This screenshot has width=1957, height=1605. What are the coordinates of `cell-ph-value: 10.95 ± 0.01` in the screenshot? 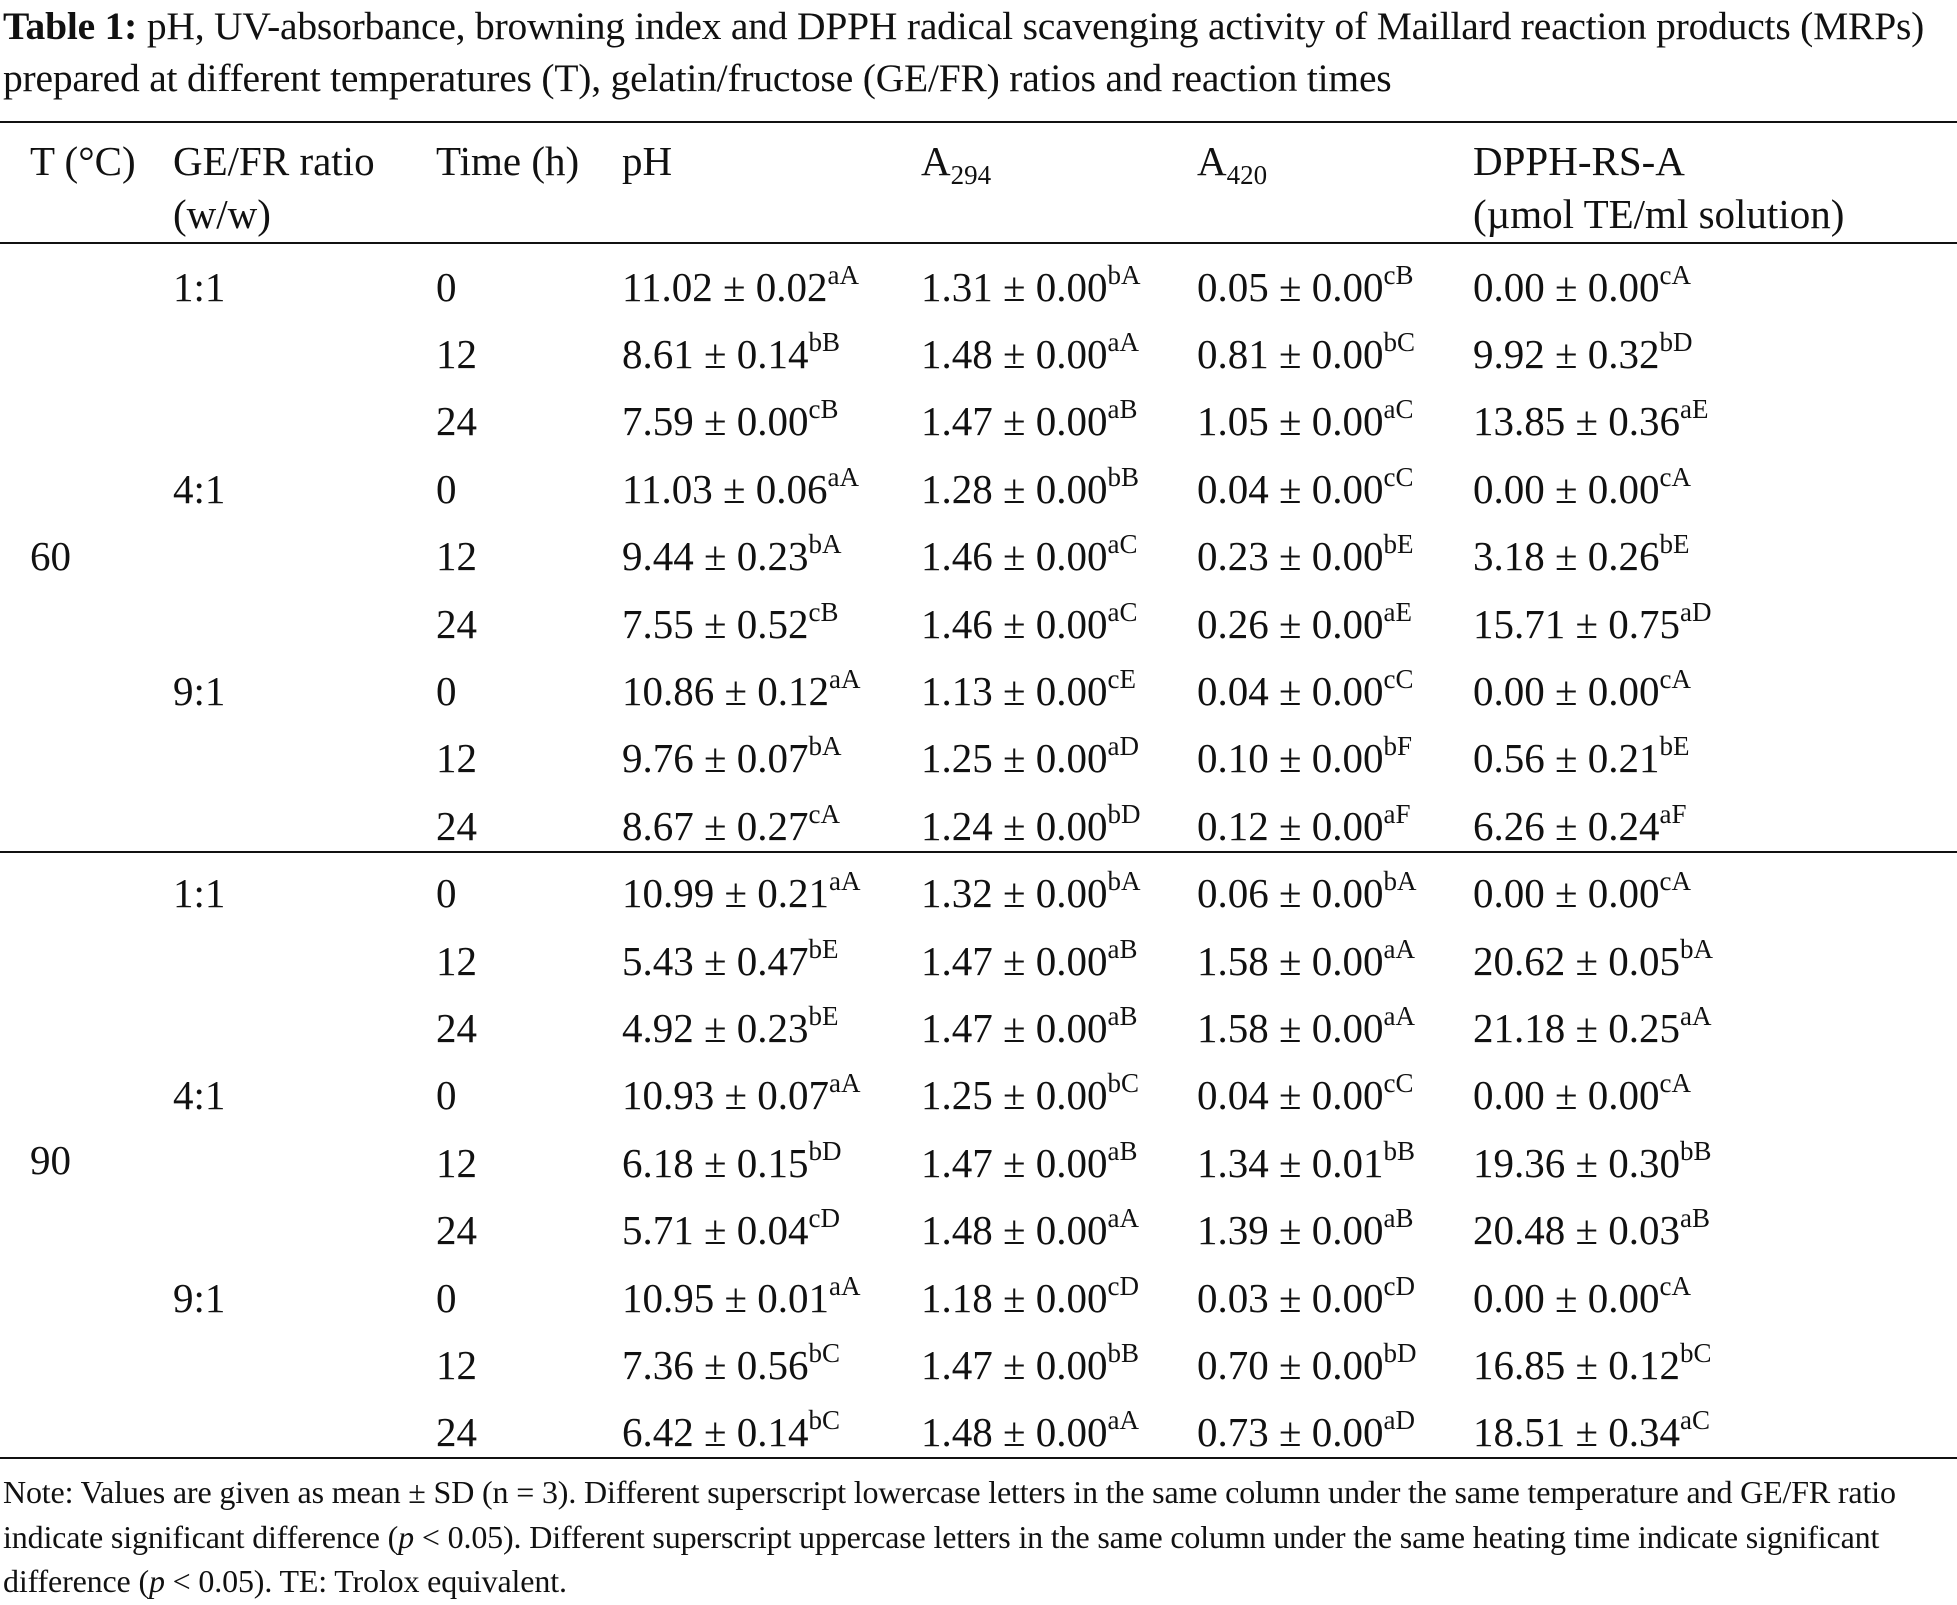 It's located at (726, 1297).